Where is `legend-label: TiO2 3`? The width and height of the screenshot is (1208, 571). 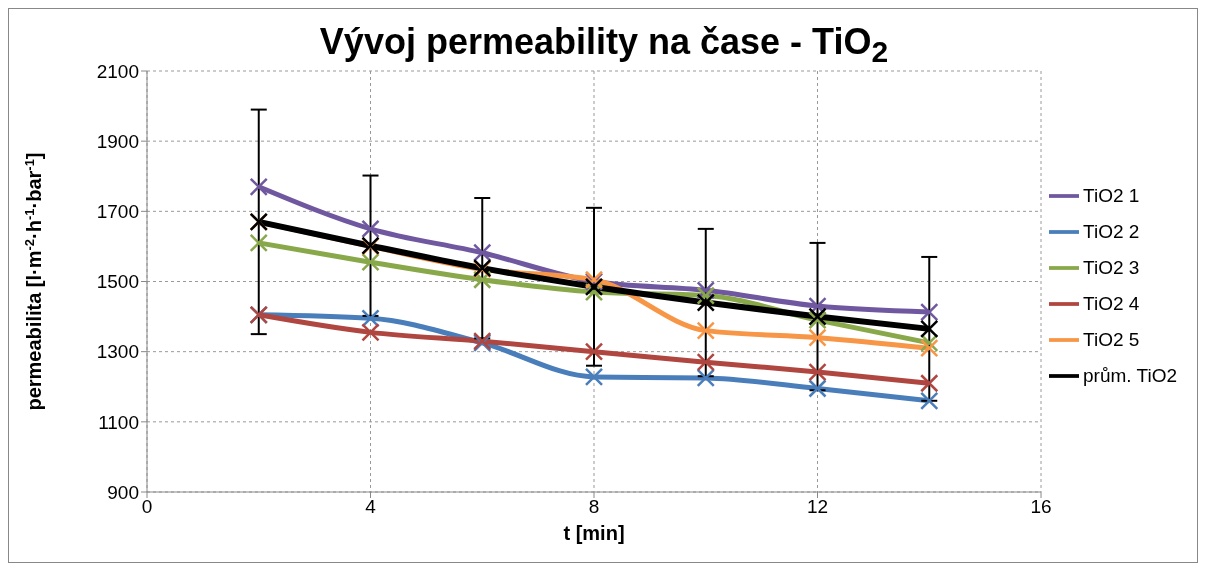 legend-label: TiO2 3 is located at coordinates (1111, 267).